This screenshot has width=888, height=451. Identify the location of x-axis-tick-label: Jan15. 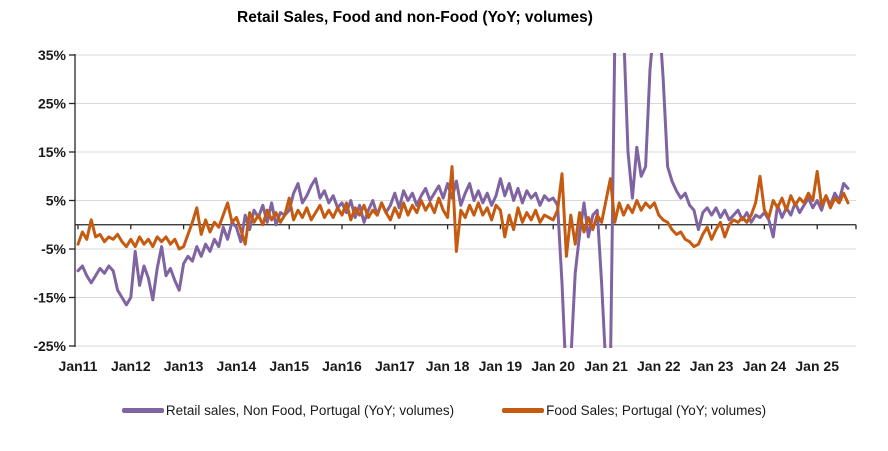
(289, 366).